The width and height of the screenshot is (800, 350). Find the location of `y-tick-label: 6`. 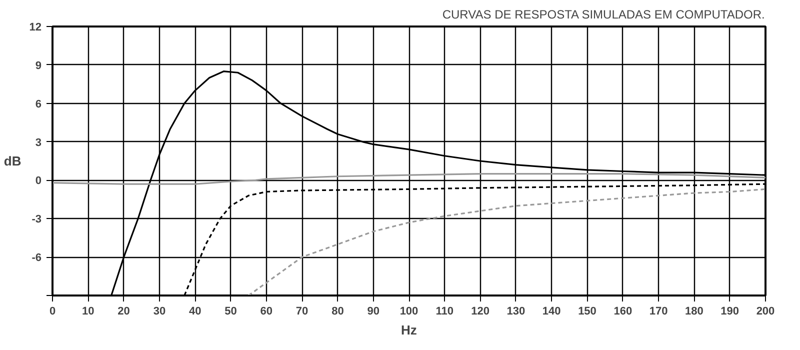

y-tick-label: 6 is located at coordinates (38, 104).